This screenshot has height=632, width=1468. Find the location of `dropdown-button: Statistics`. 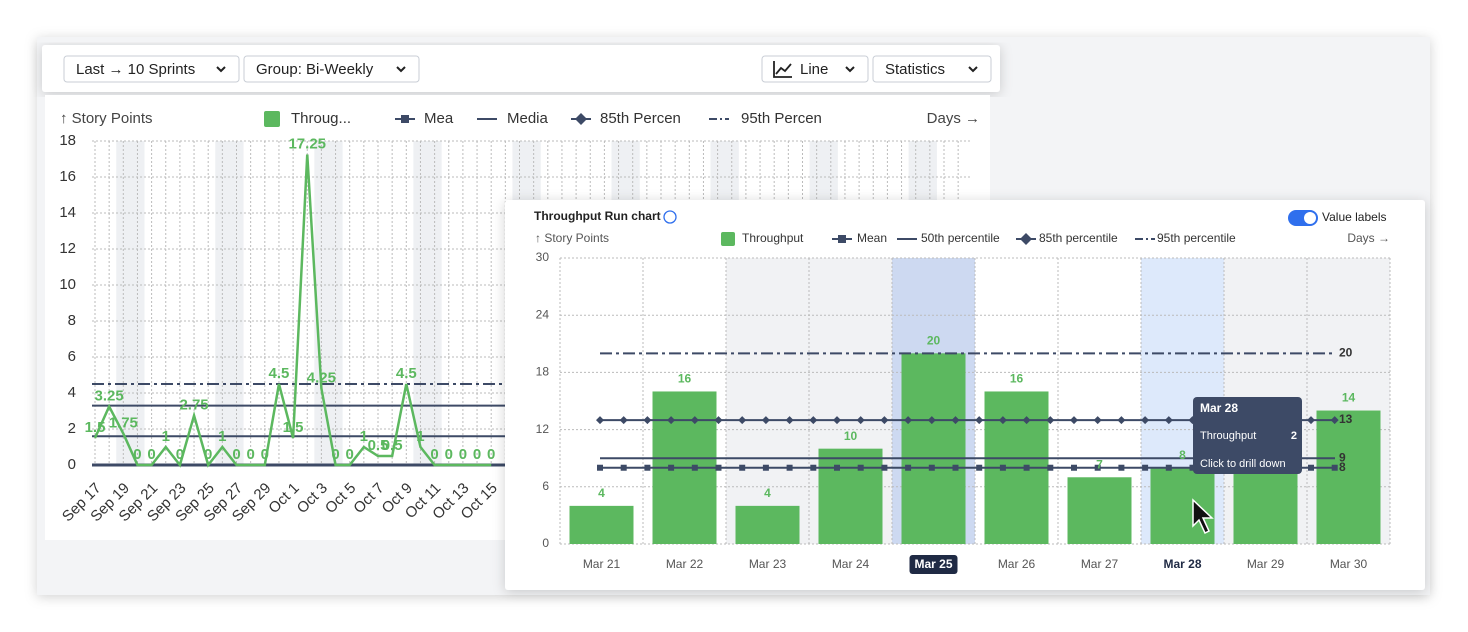

dropdown-button: Statistics is located at coordinates (932, 69).